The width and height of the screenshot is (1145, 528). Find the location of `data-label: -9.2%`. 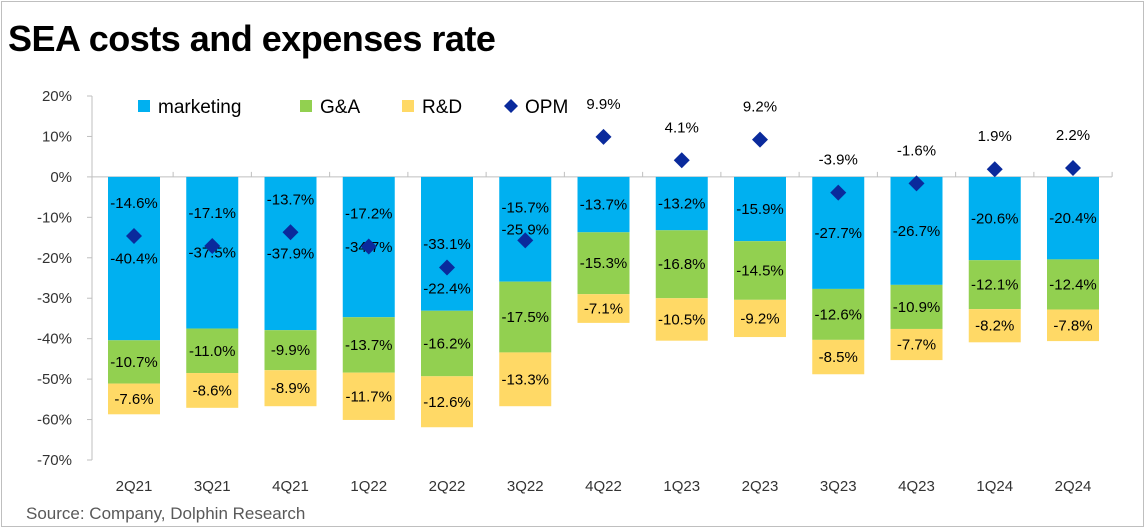

data-label: -9.2% is located at coordinates (759, 318).